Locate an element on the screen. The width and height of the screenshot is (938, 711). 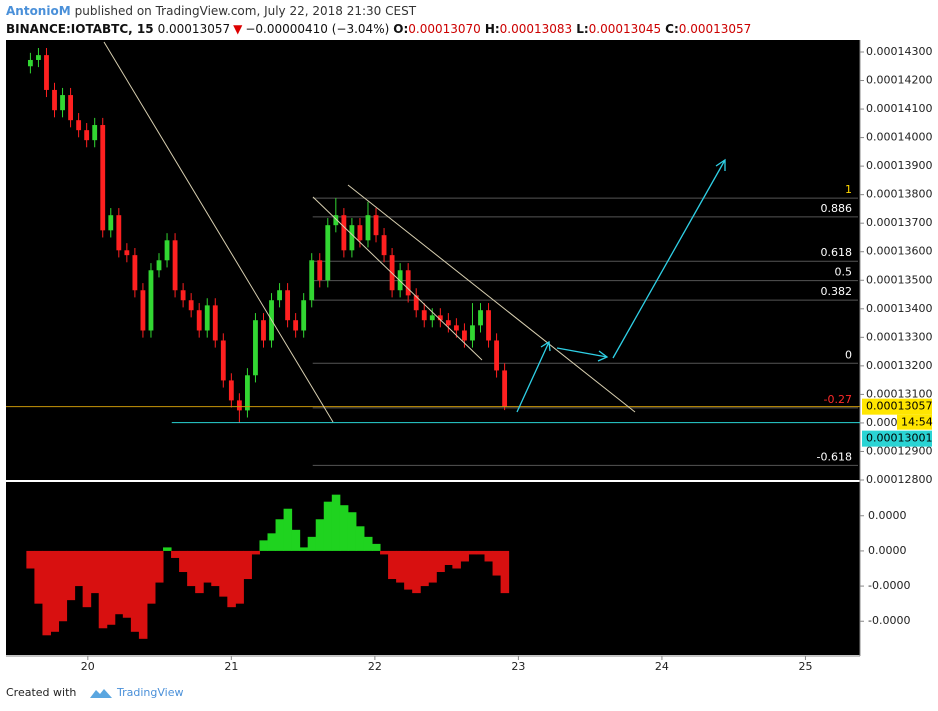
author: AntonioM is located at coordinates (38, 11).